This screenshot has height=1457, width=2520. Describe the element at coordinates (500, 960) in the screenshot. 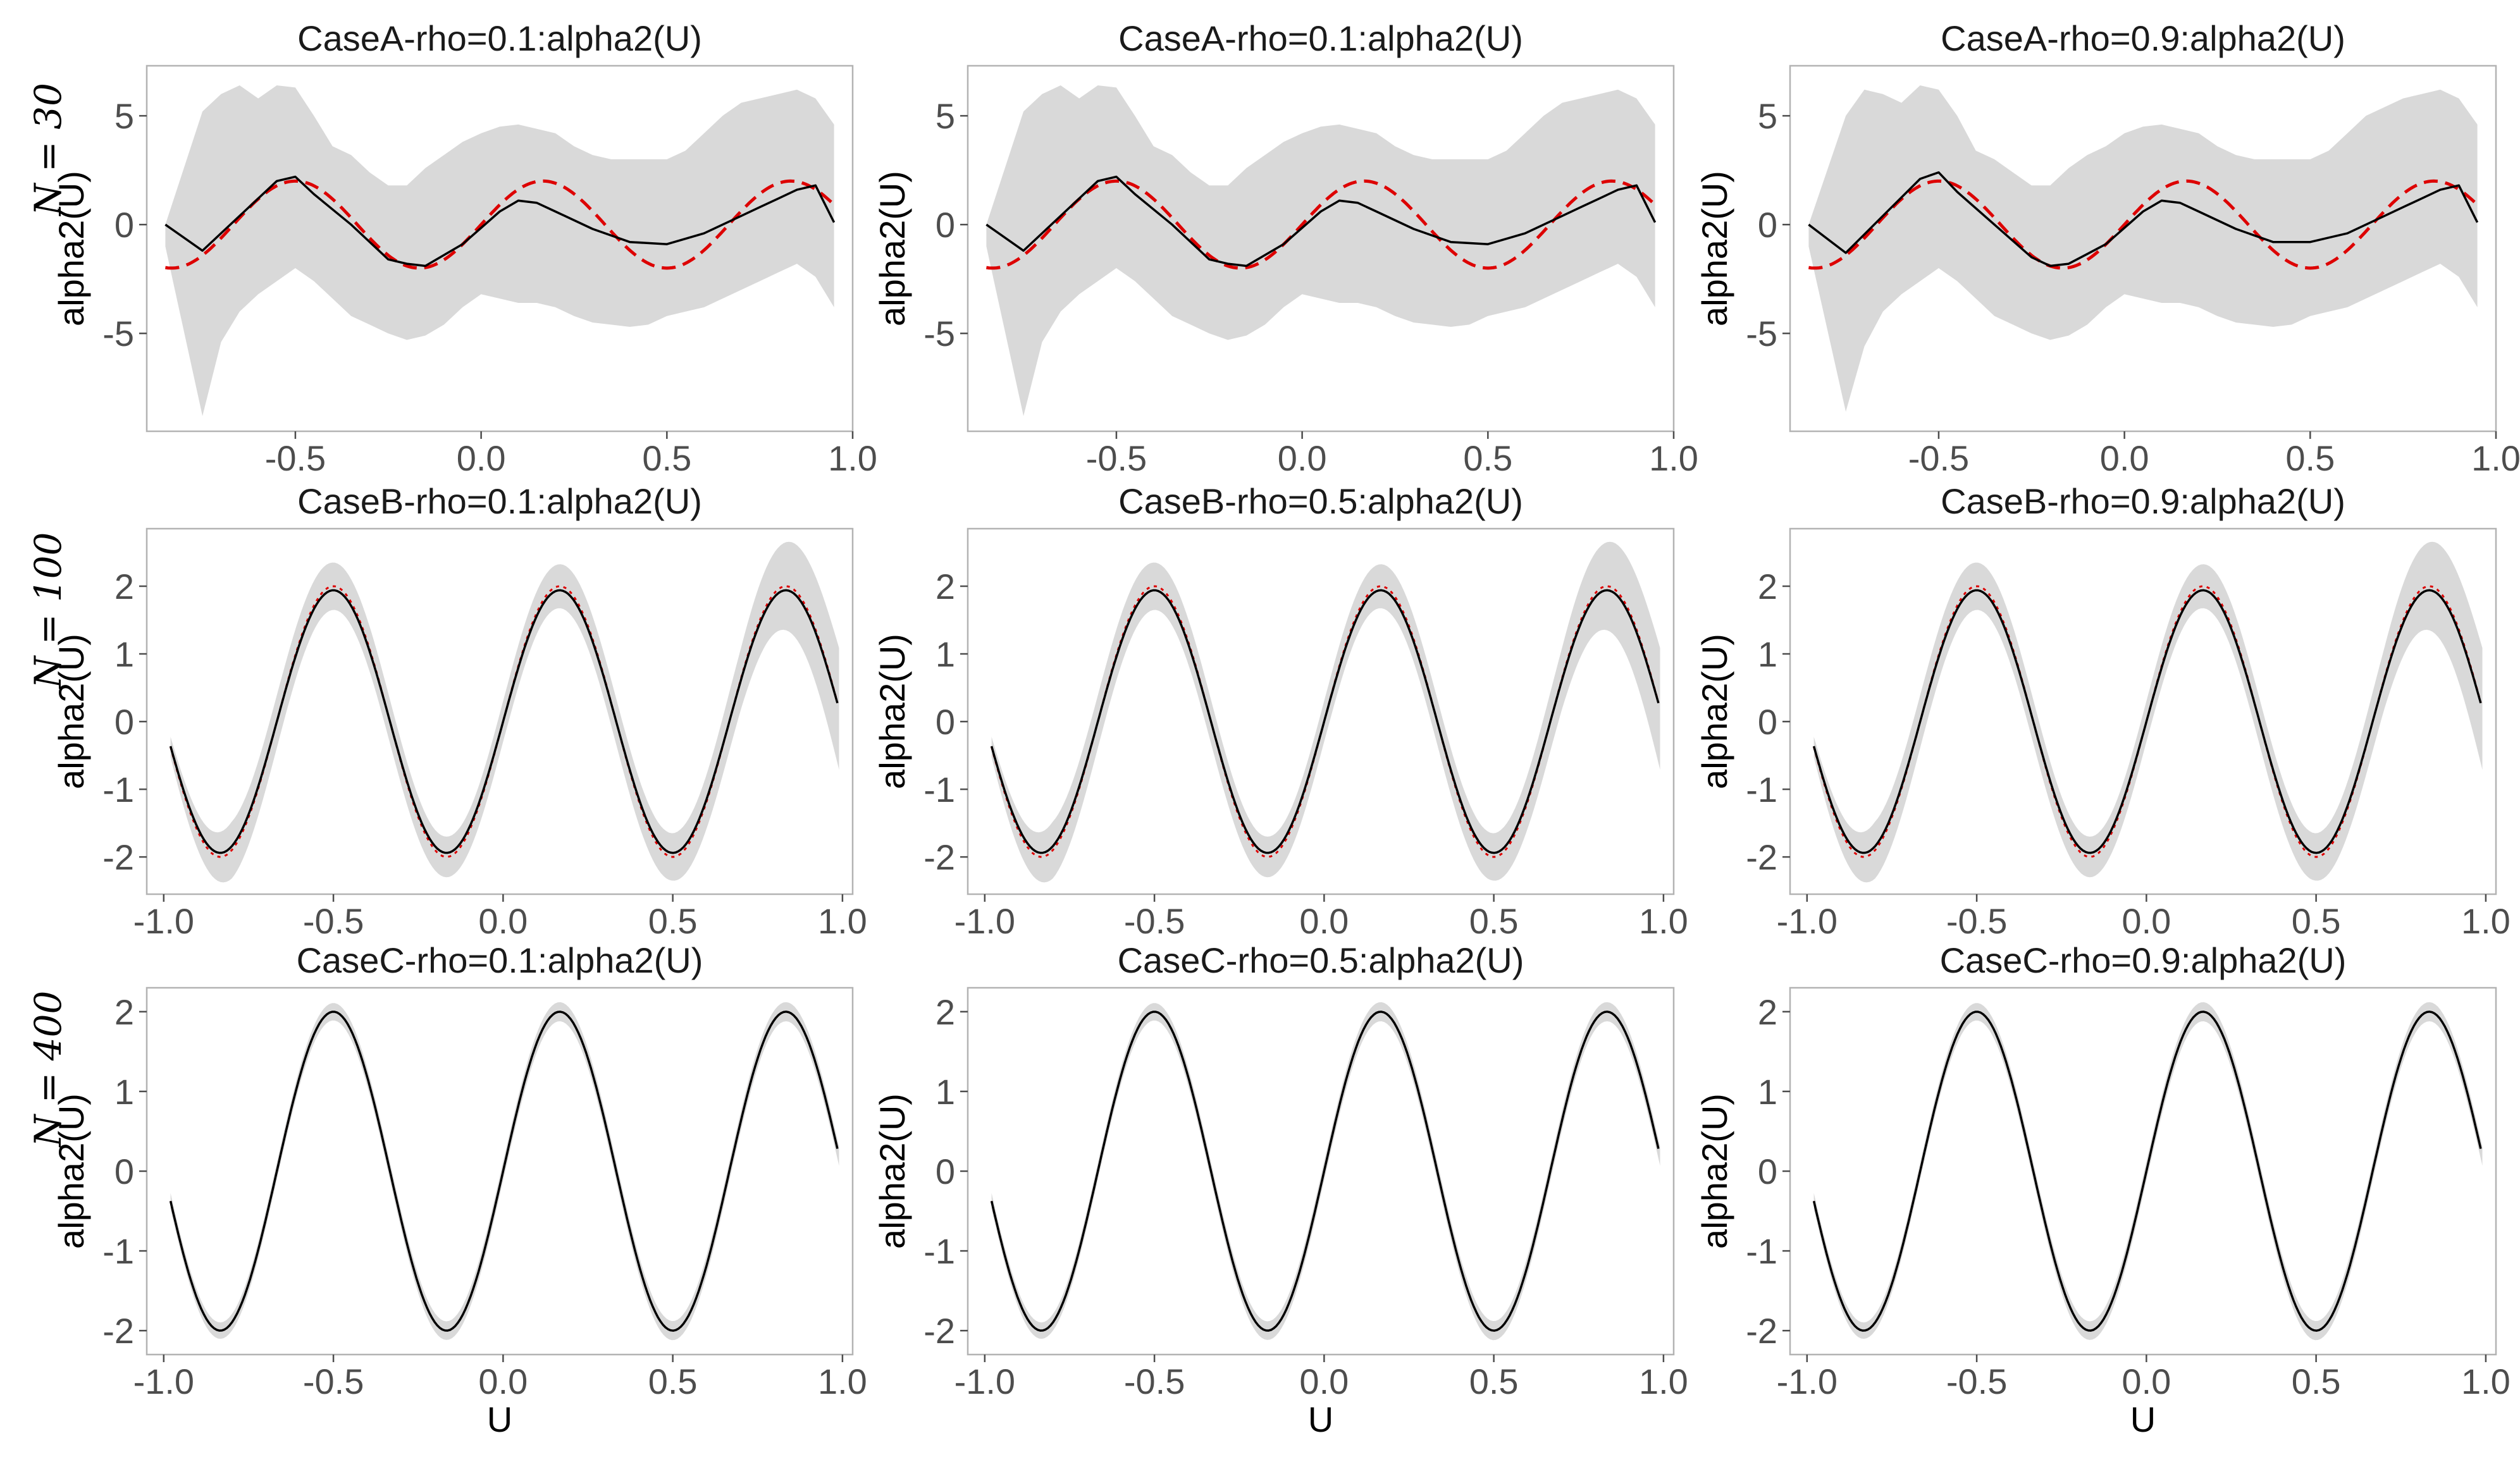

I see `panel-title: CaseC-rho=0.1:alpha2(U)` at that location.